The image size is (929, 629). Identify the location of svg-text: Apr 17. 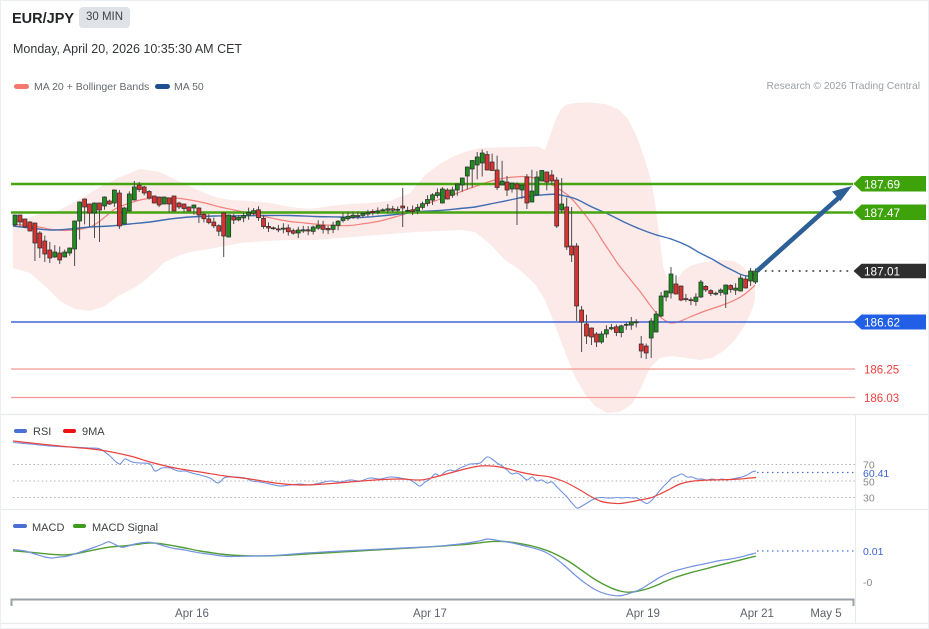
(430, 614).